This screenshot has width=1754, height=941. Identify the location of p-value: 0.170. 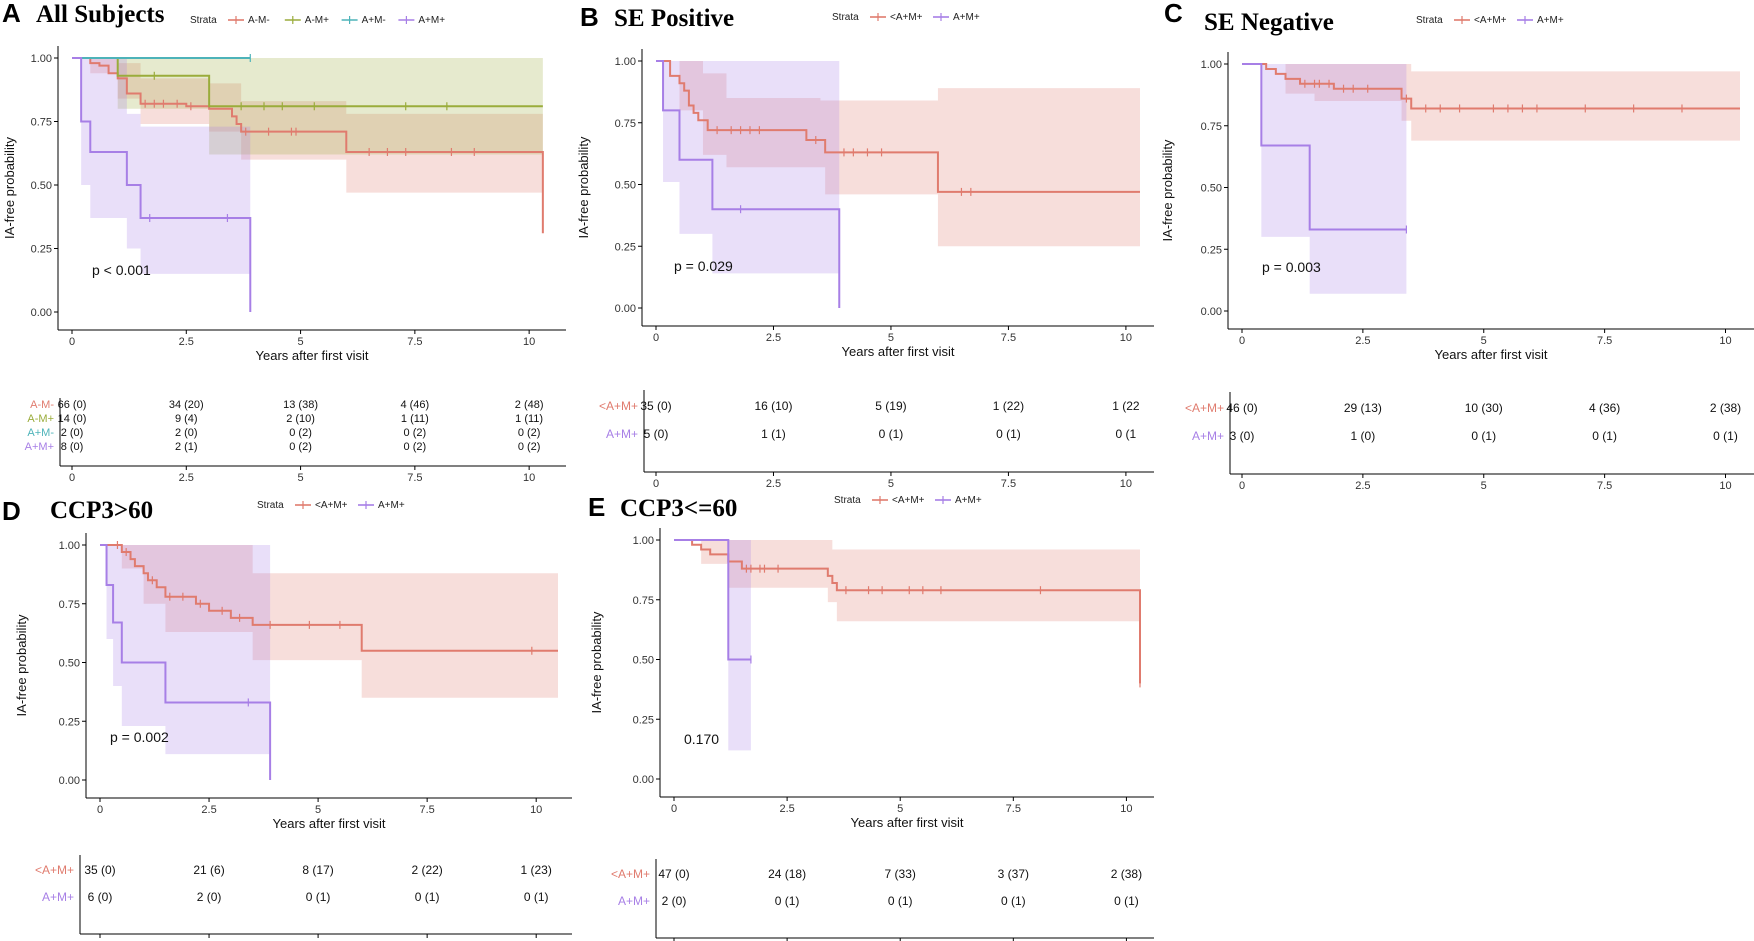
(701, 739).